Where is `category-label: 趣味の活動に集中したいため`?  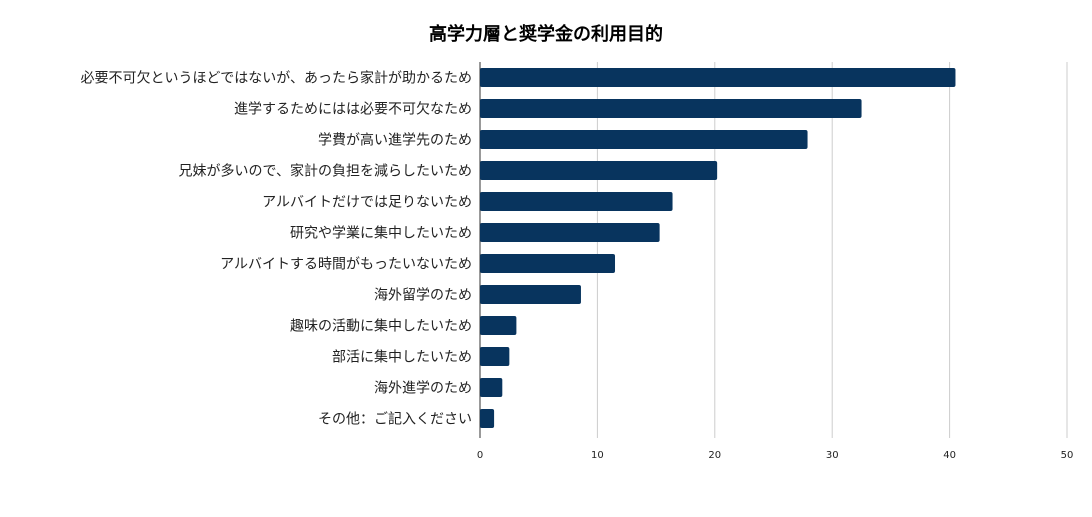
category-label: 趣味の活動に集中したいため is located at coordinates (381, 326).